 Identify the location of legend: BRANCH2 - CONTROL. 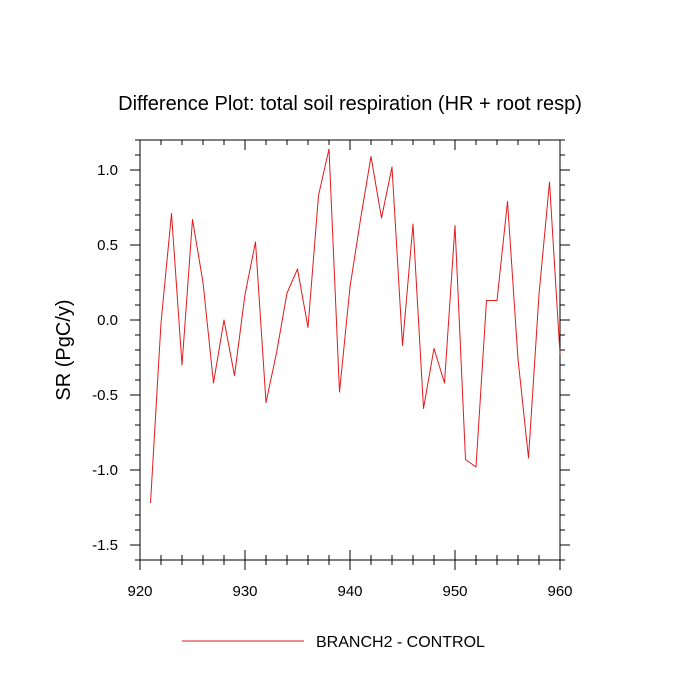
(333, 642).